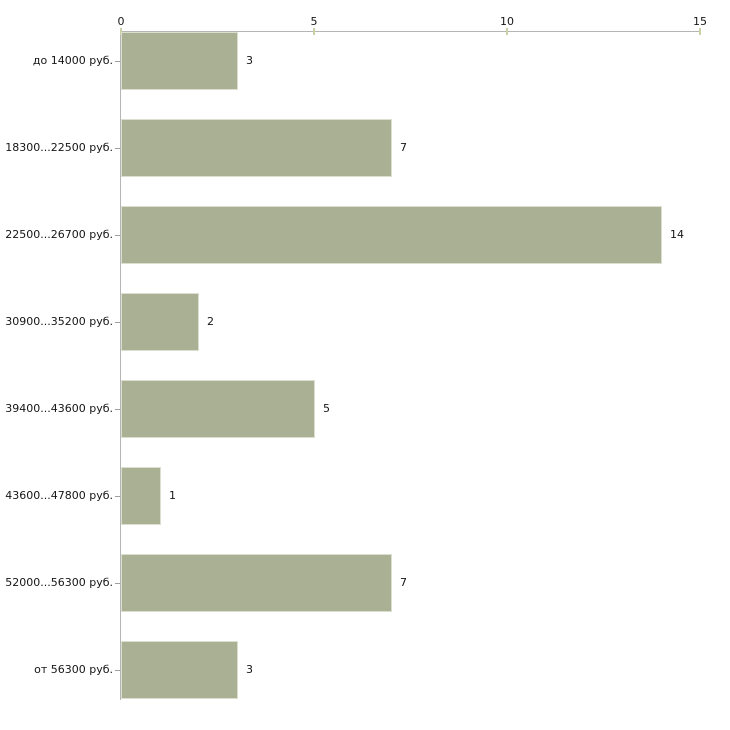 Image resolution: width=730 pixels, height=730 pixels. What do you see at coordinates (410, 31) in the screenshot?
I see `x-axis-line` at bounding box center [410, 31].